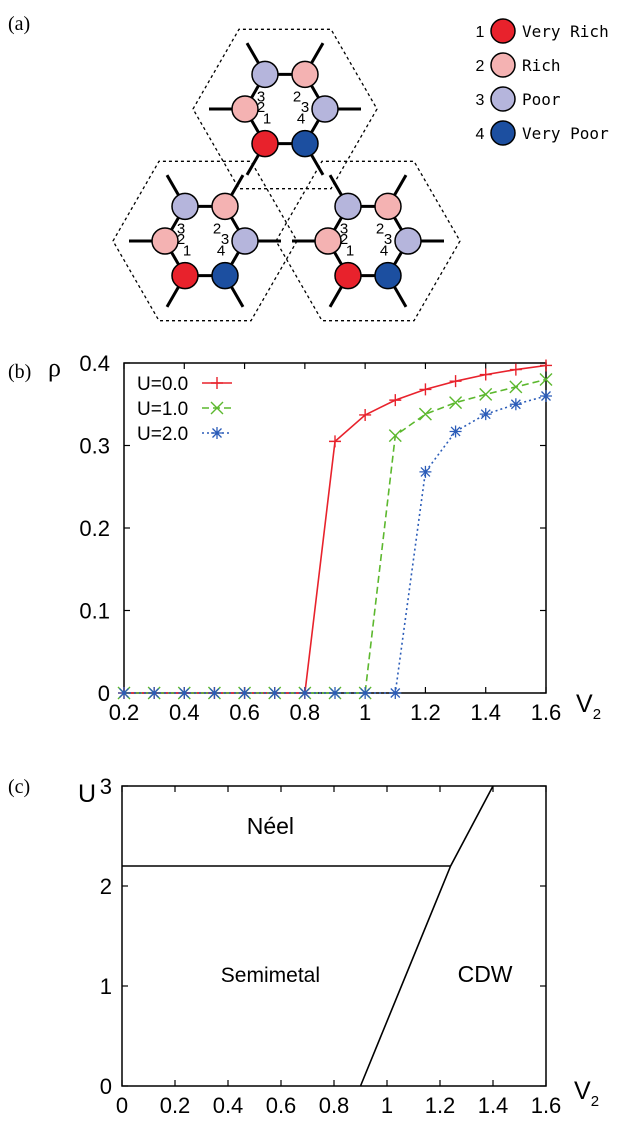 This screenshot has height=1121, width=625. Describe the element at coordinates (106, 986) in the screenshot. I see `y-tick-label: 1` at that location.